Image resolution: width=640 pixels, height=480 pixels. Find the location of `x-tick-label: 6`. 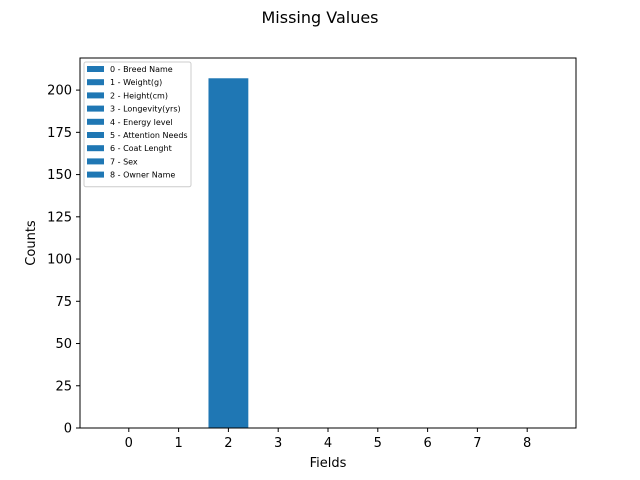

x-tick-label: 6 is located at coordinates (427, 443).